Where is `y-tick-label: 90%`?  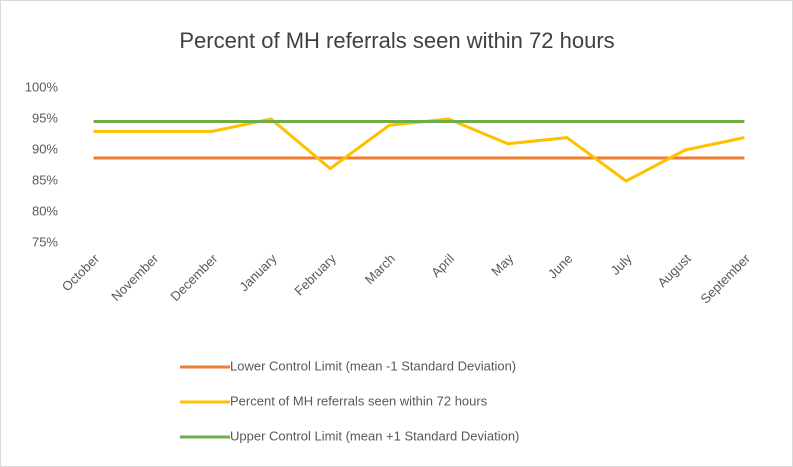 y-tick-label: 90% is located at coordinates (45, 148).